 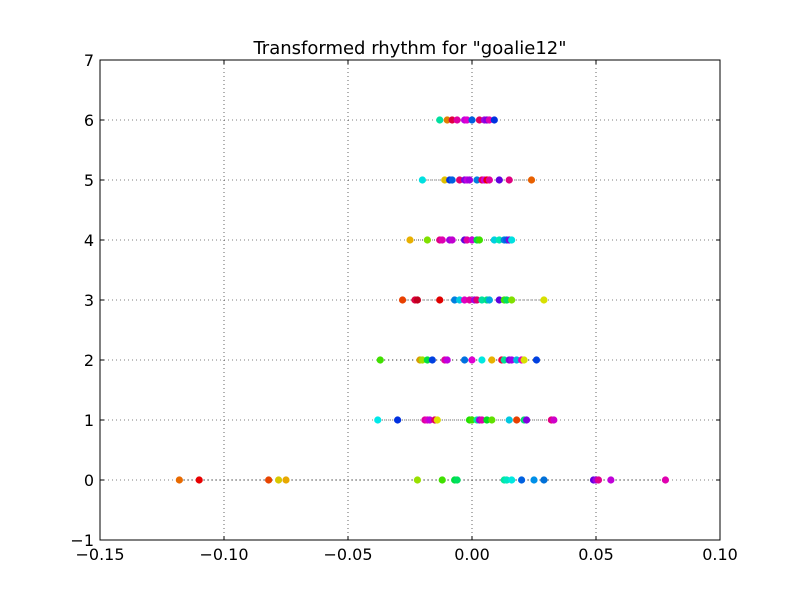 What do you see at coordinates (89, 480) in the screenshot?
I see `y-tick-label: 0` at bounding box center [89, 480].